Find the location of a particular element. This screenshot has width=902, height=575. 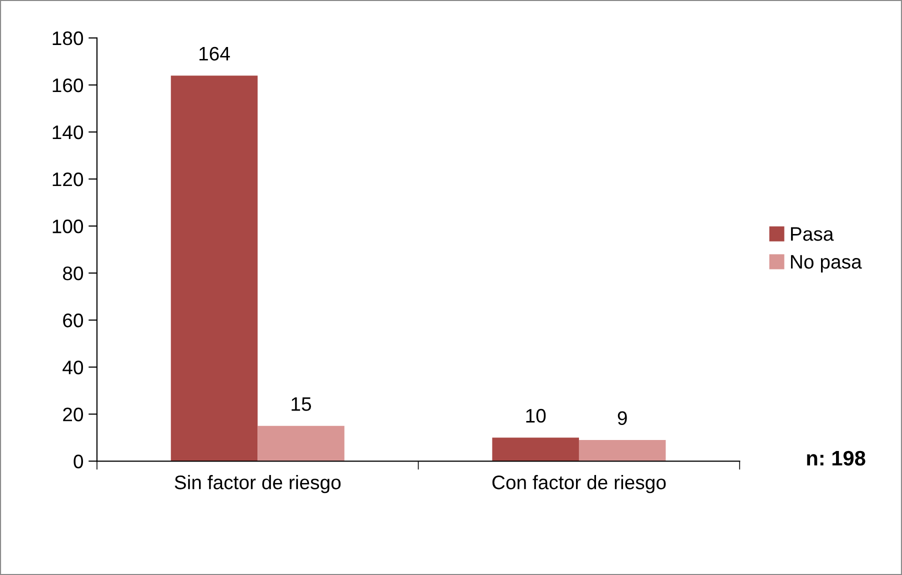

data-label: 9 is located at coordinates (622, 418).